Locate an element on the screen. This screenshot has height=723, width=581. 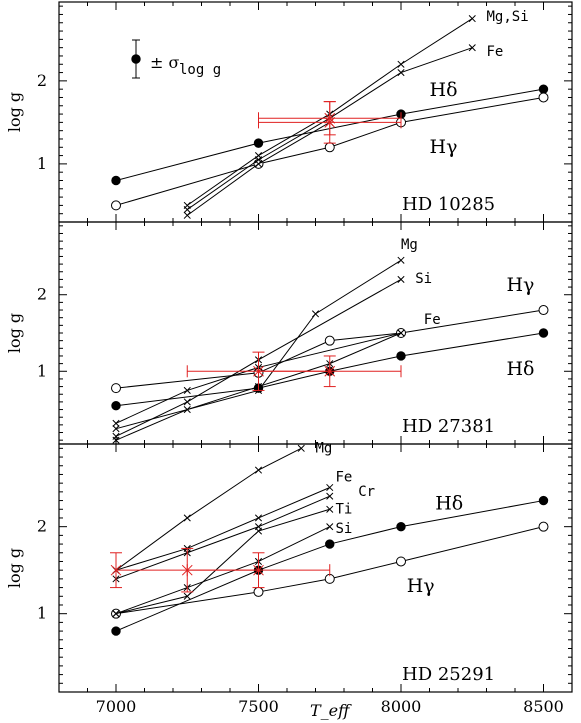
x-tick-label: 8000 is located at coordinates (401, 706).